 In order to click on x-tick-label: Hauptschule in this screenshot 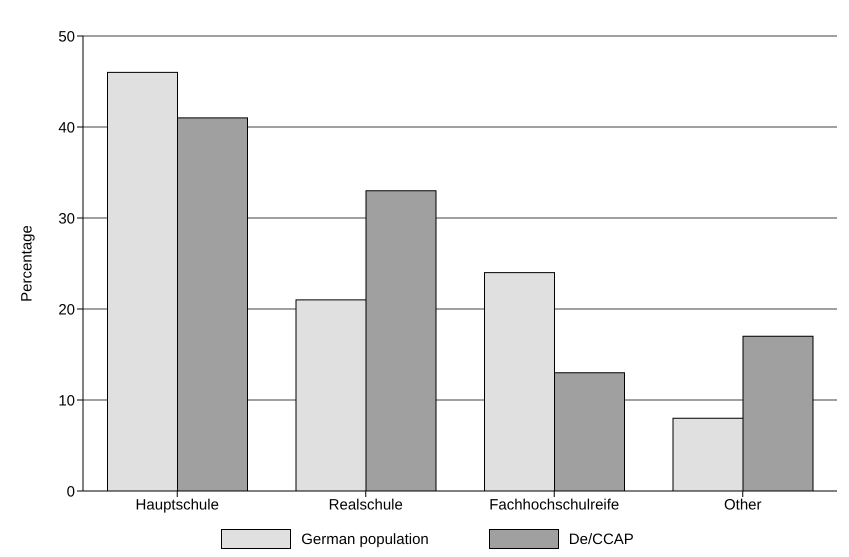, I will do `click(177, 505)`.